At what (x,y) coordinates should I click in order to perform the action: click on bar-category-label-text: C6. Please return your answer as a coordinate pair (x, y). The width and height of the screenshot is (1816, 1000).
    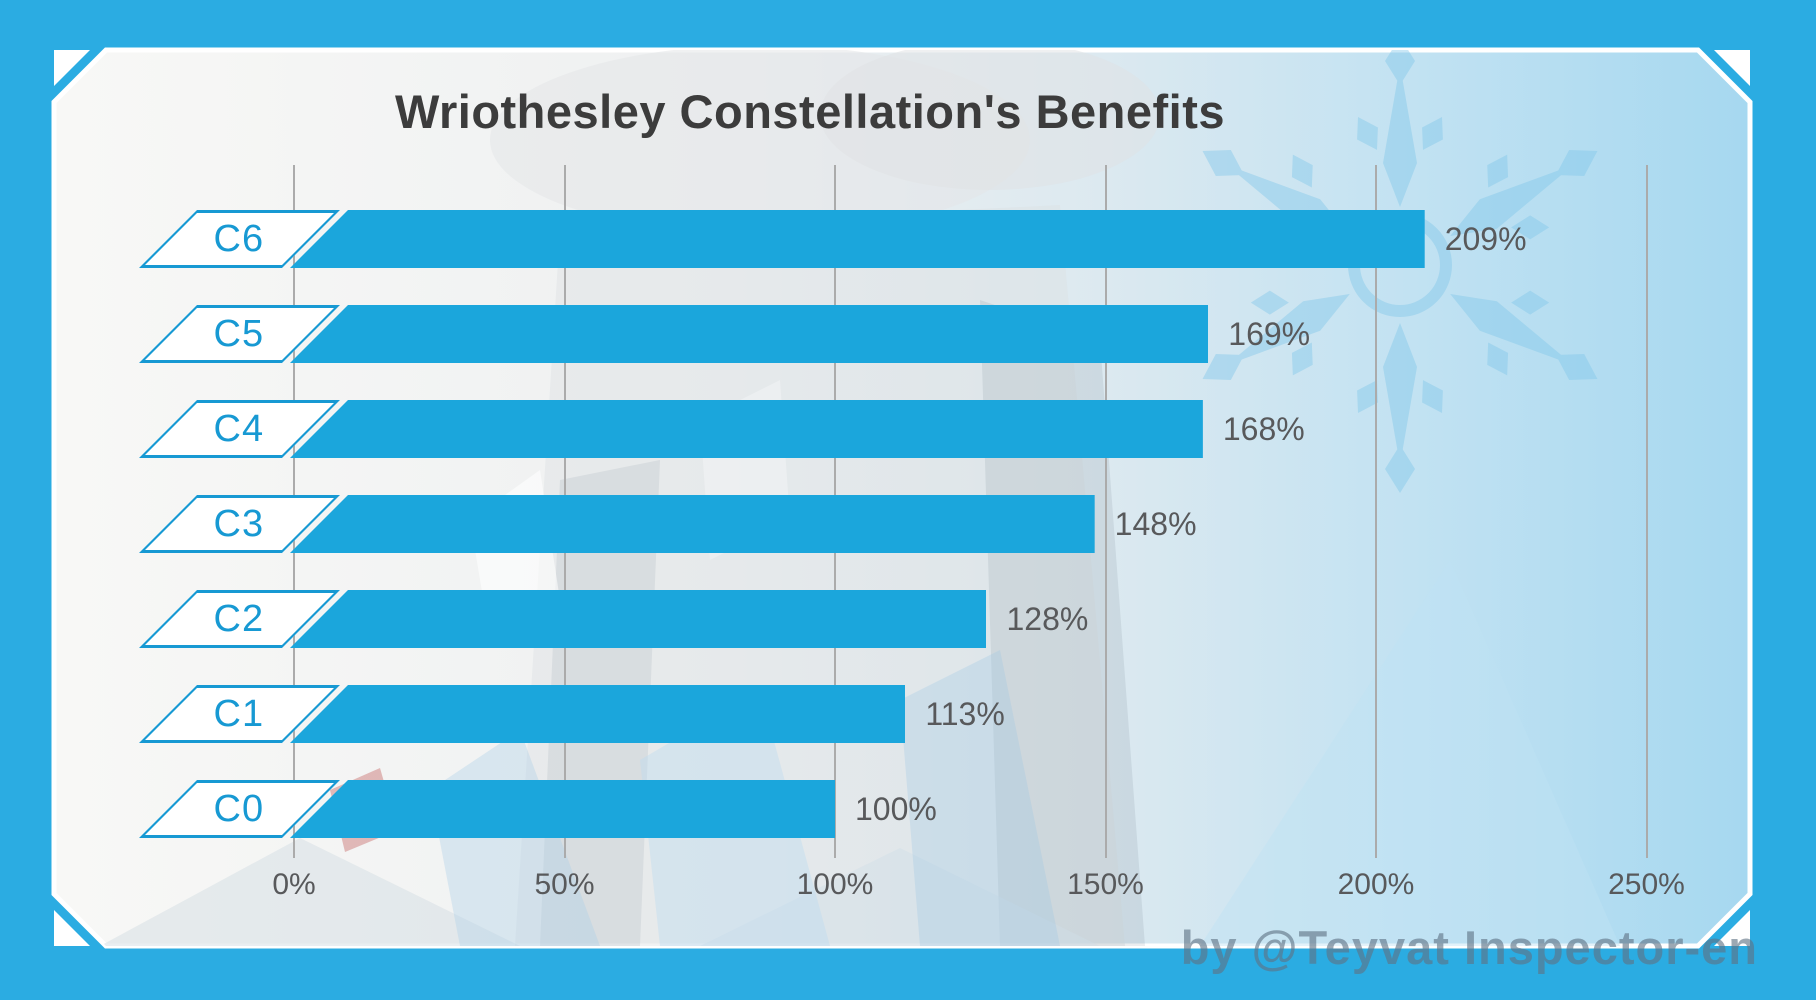
    Looking at the image, I should click on (239, 238).